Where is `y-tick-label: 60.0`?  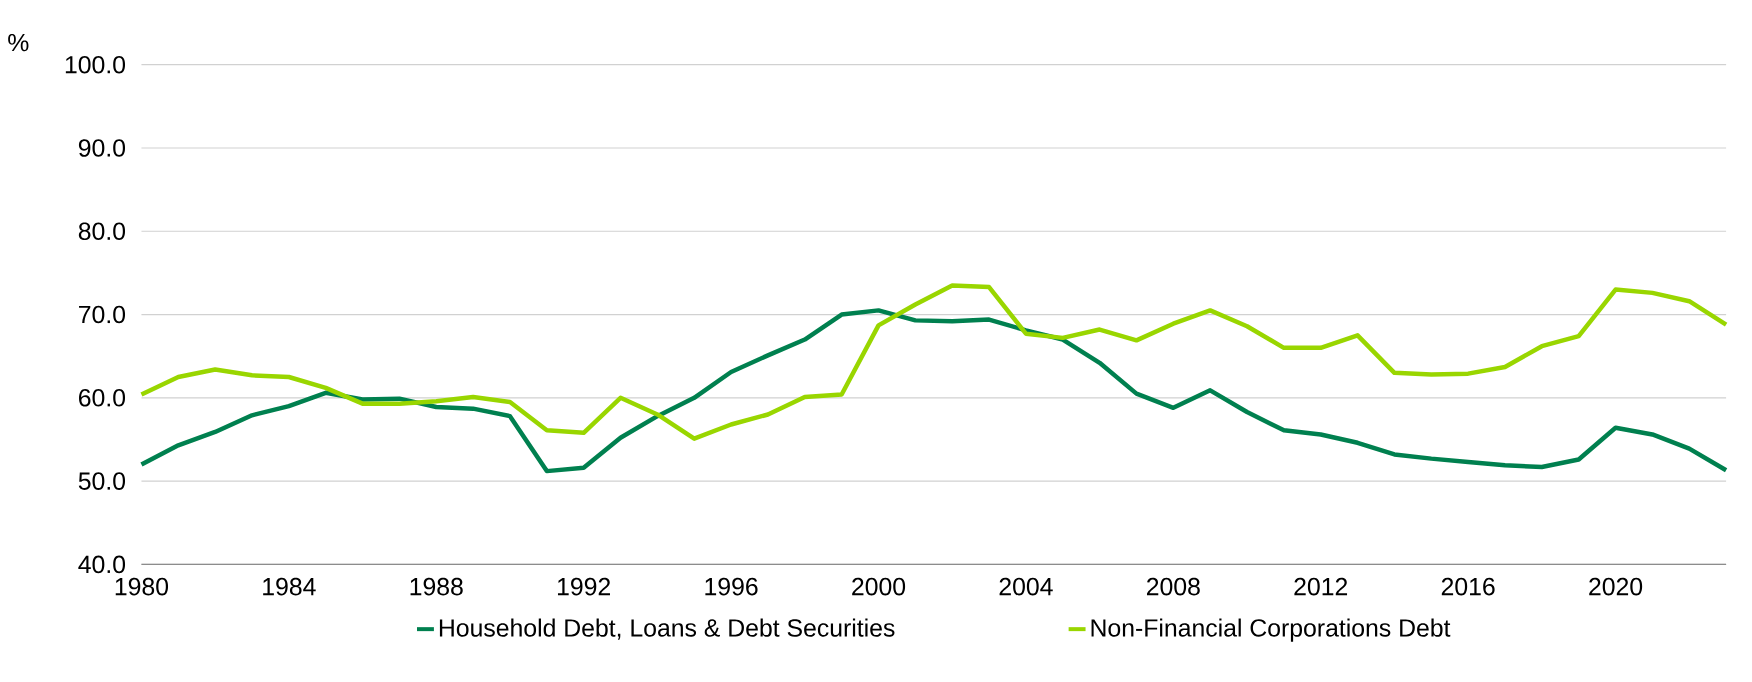
y-tick-label: 60.0 is located at coordinates (102, 398).